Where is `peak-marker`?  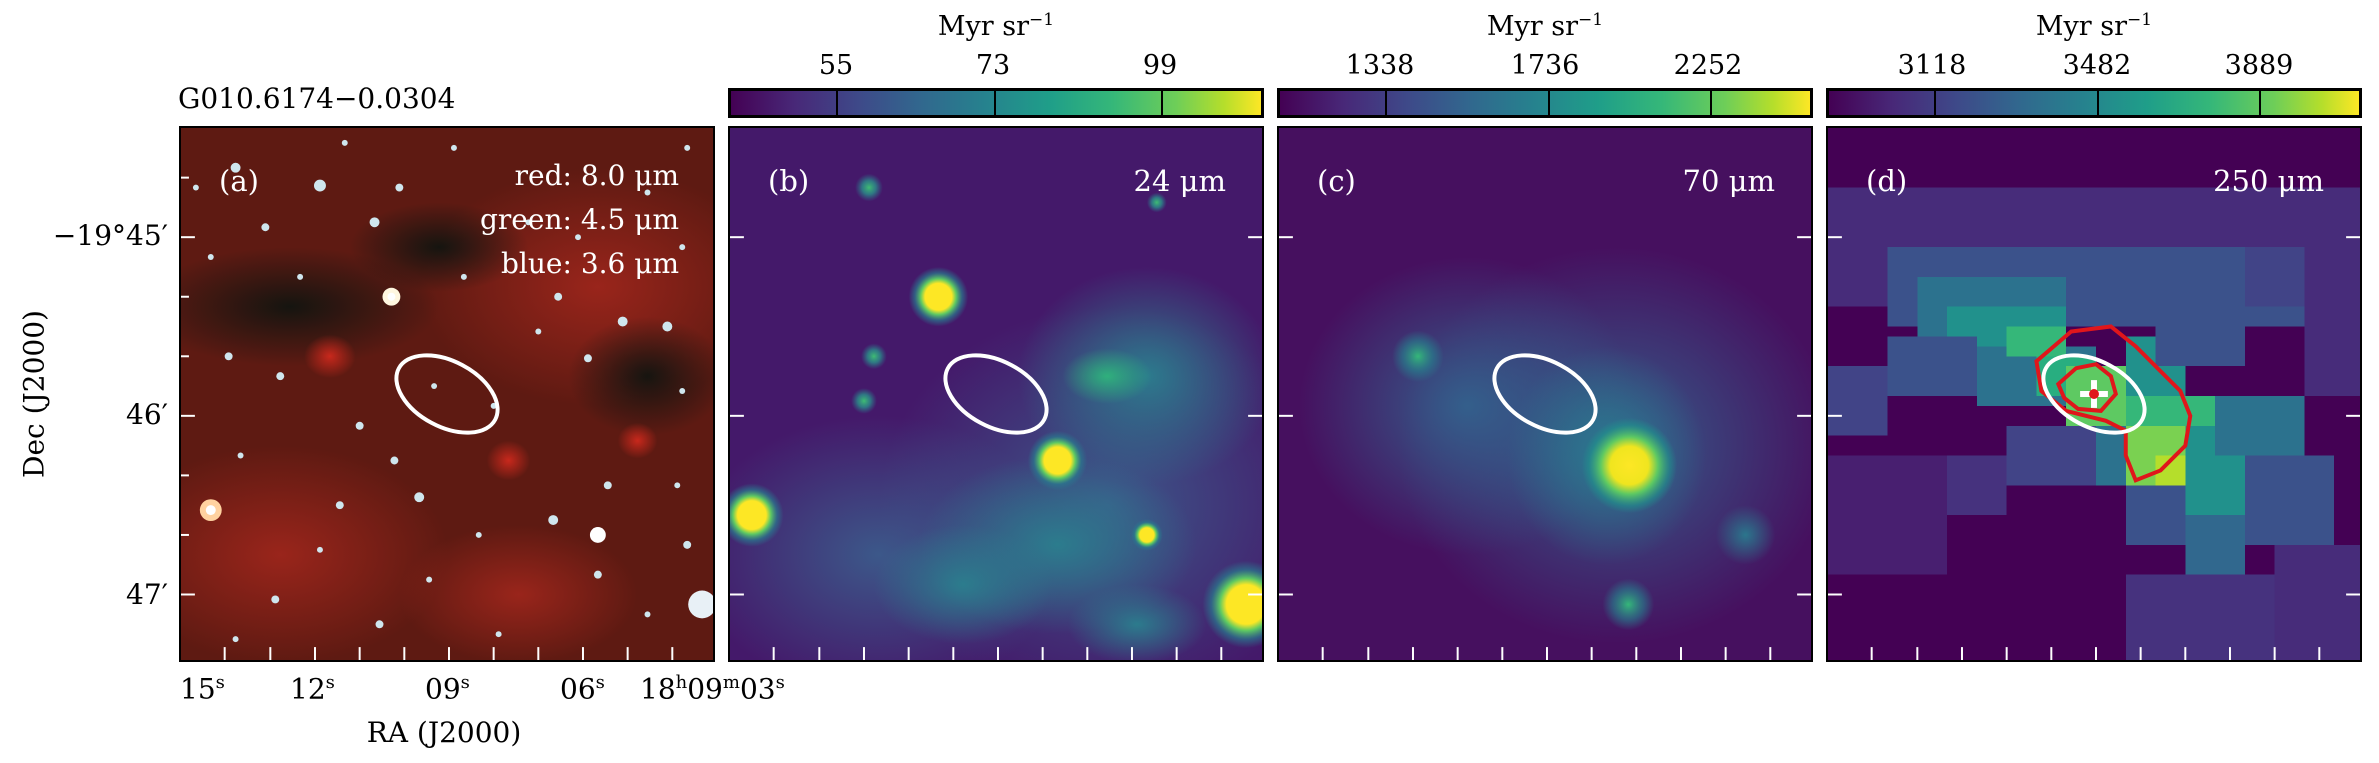
peak-marker is located at coordinates (2094, 394).